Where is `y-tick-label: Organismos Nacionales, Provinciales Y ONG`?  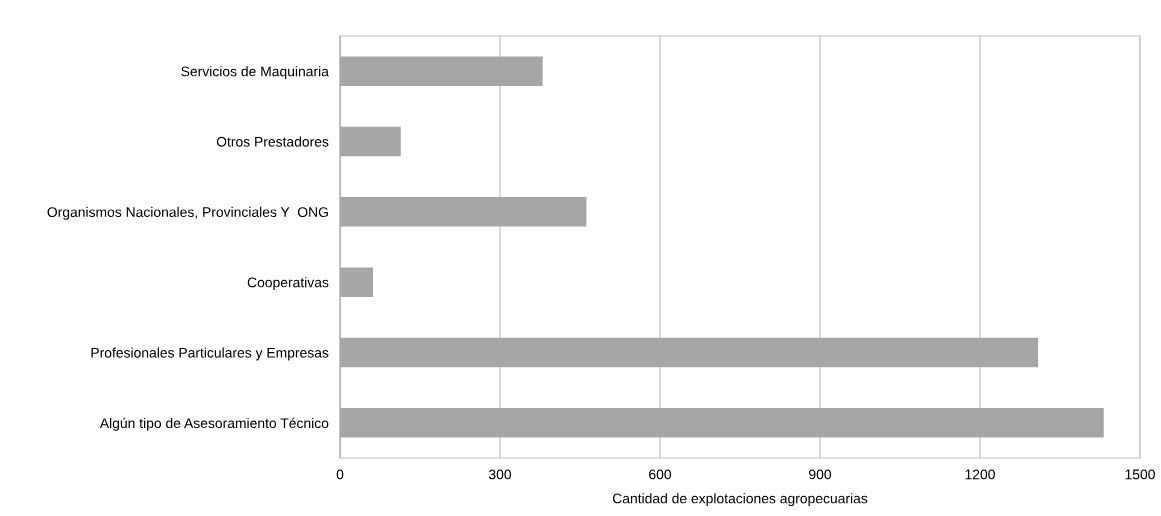
y-tick-label: Organismos Nacionales, Provinciales Y ONG is located at coordinates (187, 213).